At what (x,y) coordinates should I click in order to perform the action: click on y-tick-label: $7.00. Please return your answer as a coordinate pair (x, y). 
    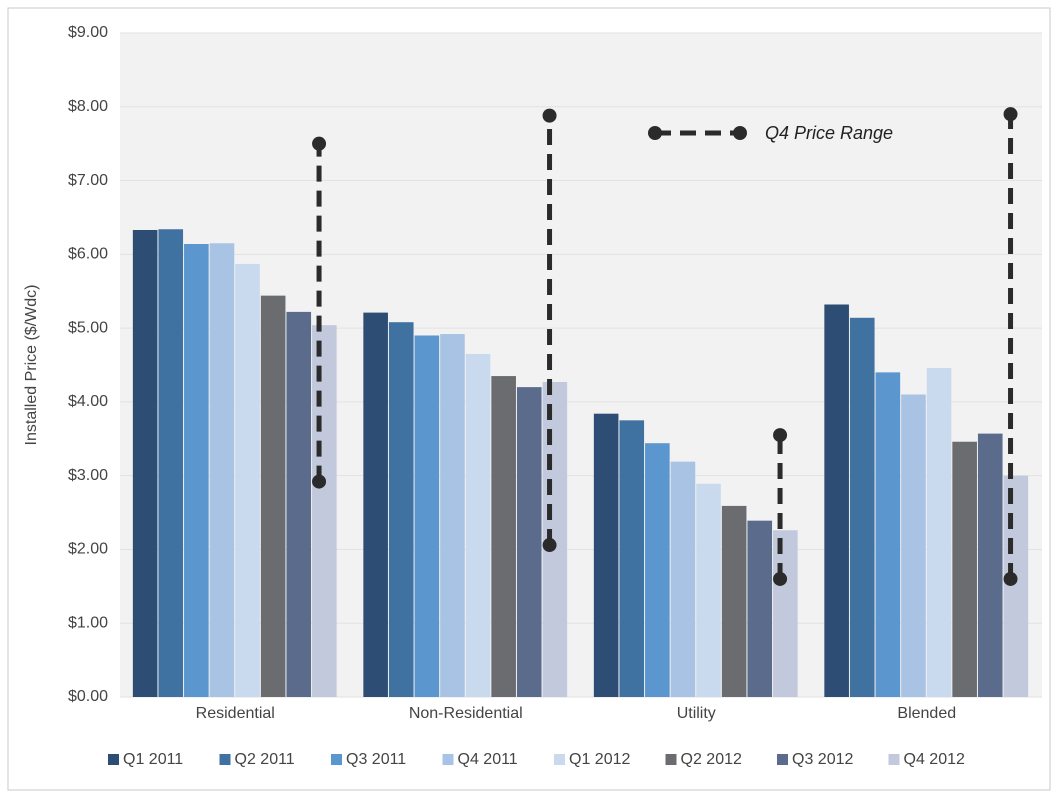
    Looking at the image, I should click on (88, 180).